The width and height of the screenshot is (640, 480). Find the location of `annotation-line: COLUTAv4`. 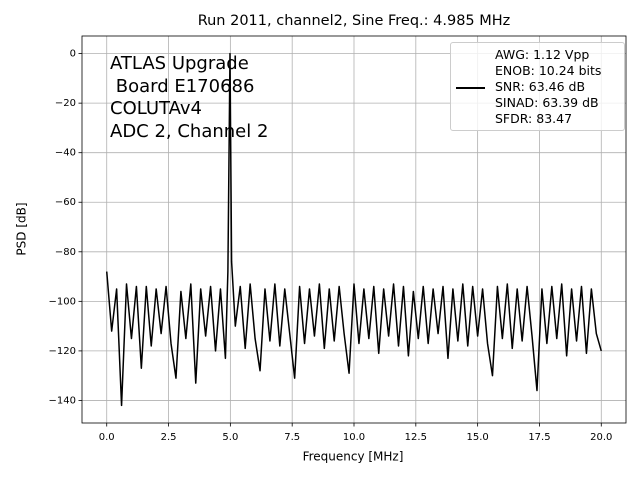

annotation-line: COLUTAv4 is located at coordinates (156, 108).